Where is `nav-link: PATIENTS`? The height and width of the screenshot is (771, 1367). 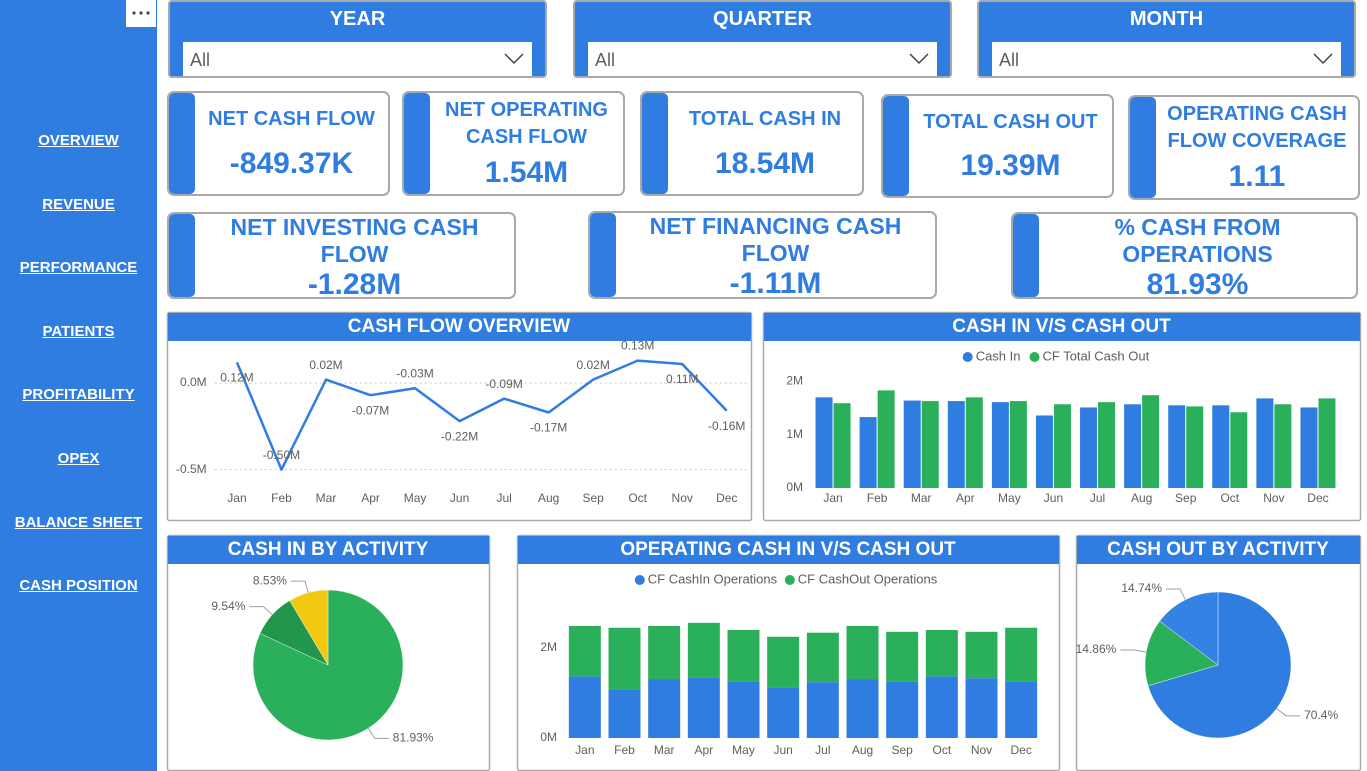 nav-link: PATIENTS is located at coordinates (78, 331).